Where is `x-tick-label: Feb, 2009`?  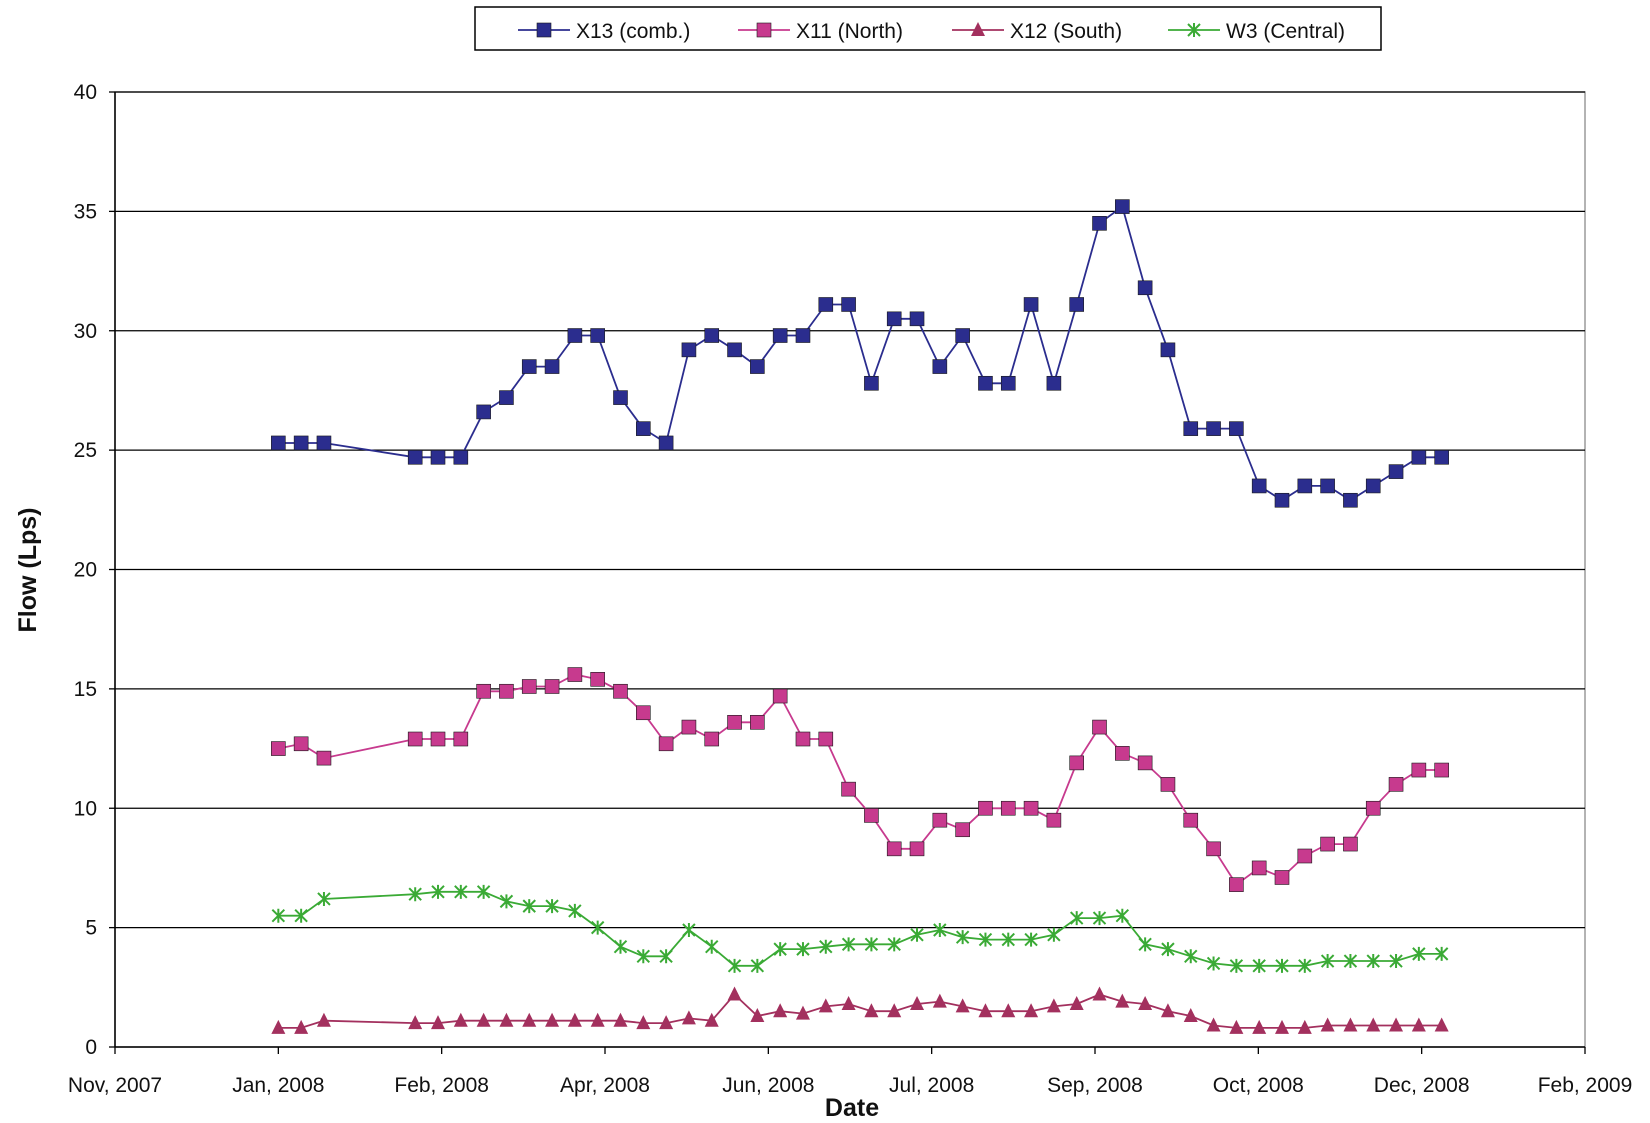 x-tick-label: Feb, 2009 is located at coordinates (1585, 1085).